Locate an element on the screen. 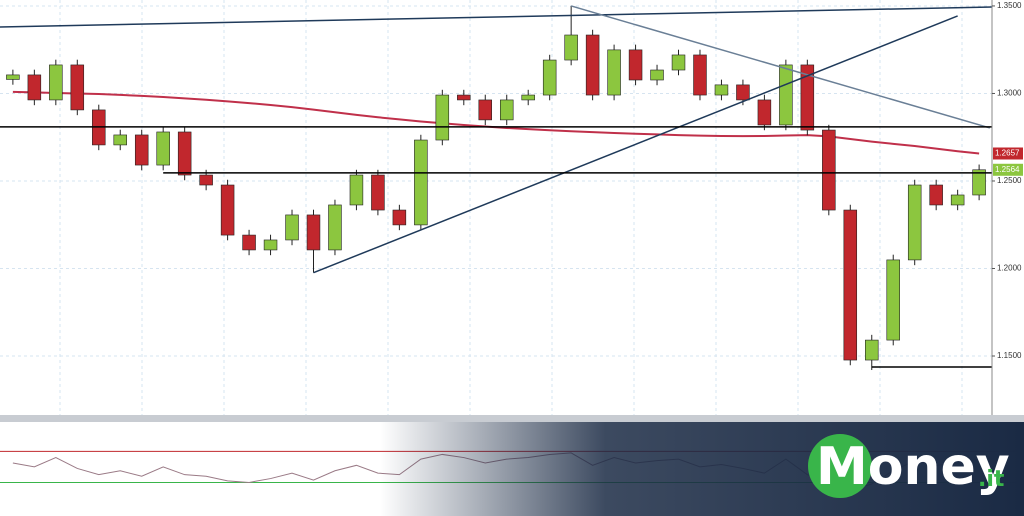  logo-circle is located at coordinates (840, 466).